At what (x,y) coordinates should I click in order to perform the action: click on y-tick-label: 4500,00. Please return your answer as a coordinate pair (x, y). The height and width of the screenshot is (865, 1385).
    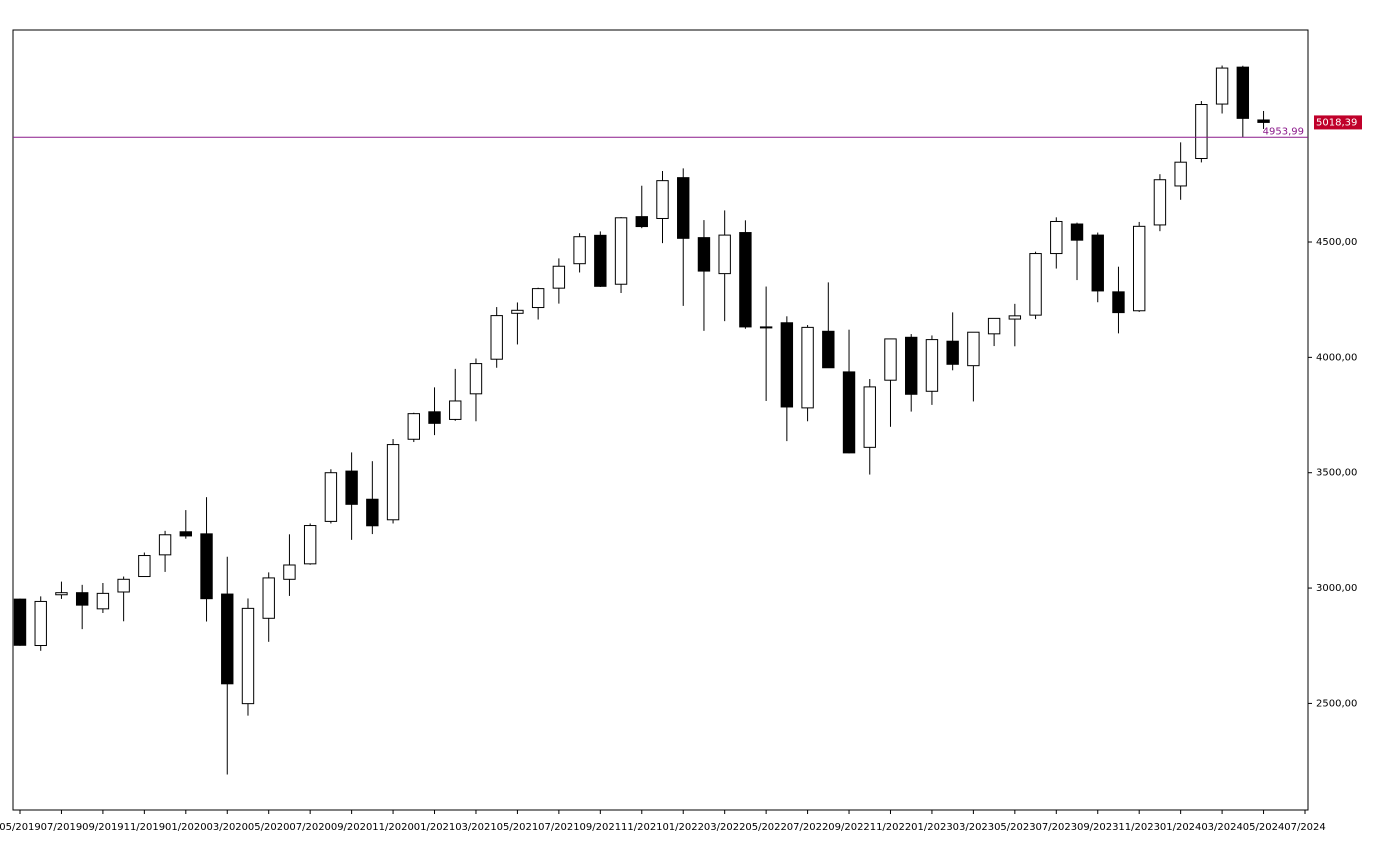
    Looking at the image, I should click on (1336, 242).